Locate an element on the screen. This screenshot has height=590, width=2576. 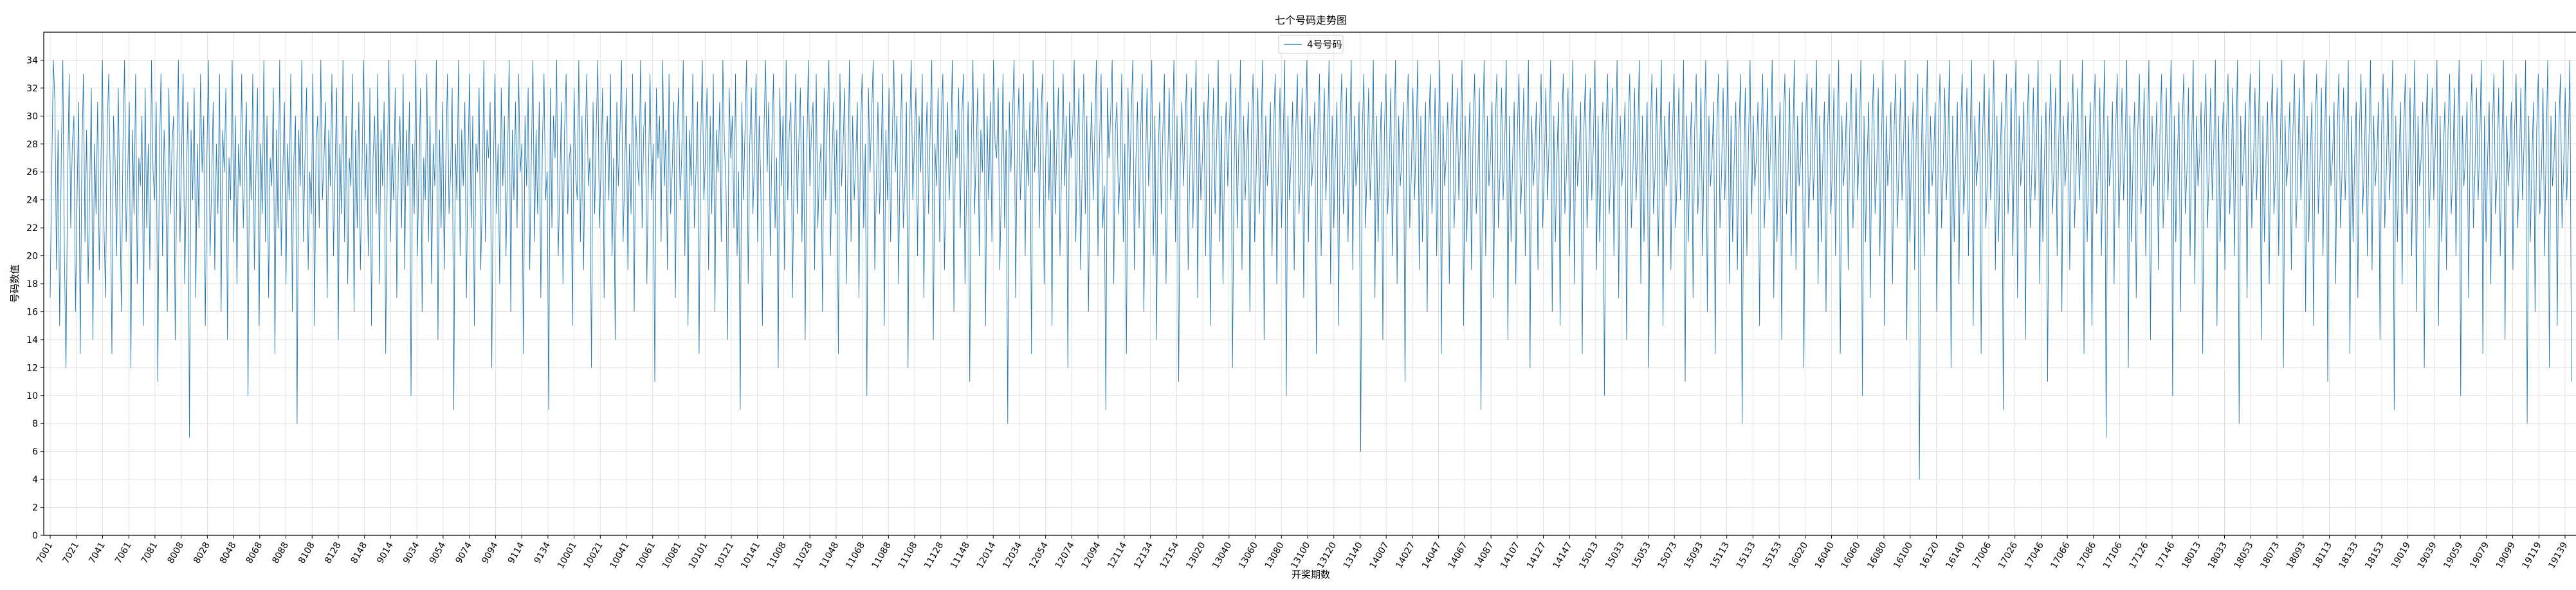
y-tick-label: 10 is located at coordinates (32, 396).